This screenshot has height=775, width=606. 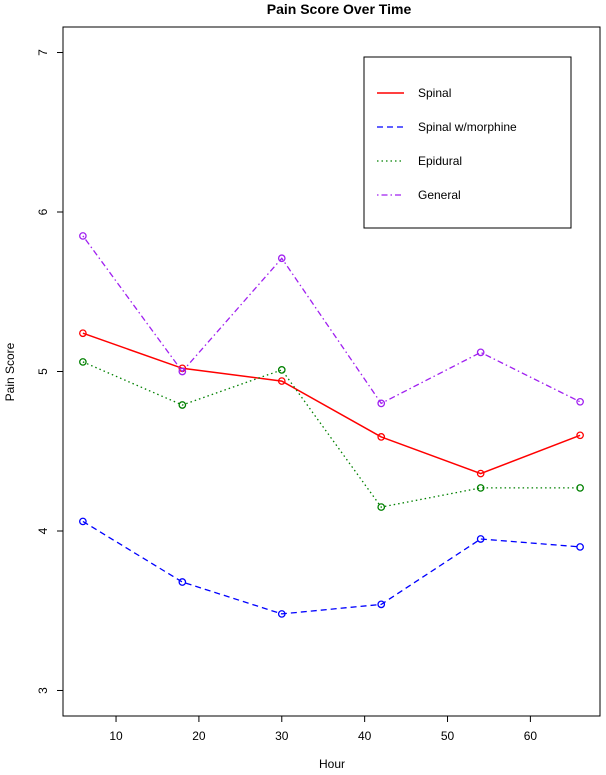 I want to click on y-axis: 3 4 5 6 7, so click(x=49, y=371).